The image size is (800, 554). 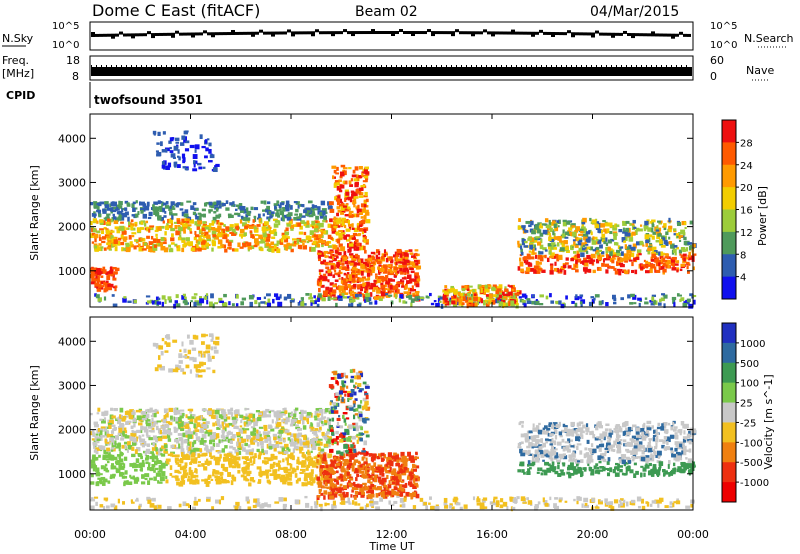 What do you see at coordinates (729, 131) in the screenshot?
I see `colorbar-segment` at bounding box center [729, 131].